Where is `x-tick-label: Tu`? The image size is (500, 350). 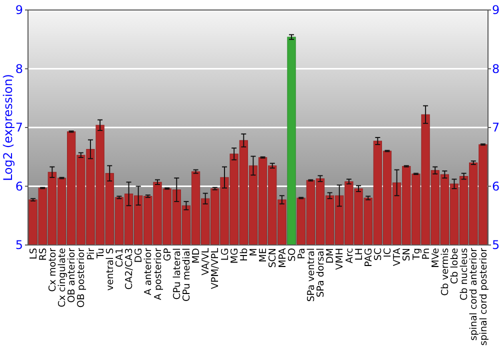
x-tick-label: Tu is located at coordinates (100, 254).